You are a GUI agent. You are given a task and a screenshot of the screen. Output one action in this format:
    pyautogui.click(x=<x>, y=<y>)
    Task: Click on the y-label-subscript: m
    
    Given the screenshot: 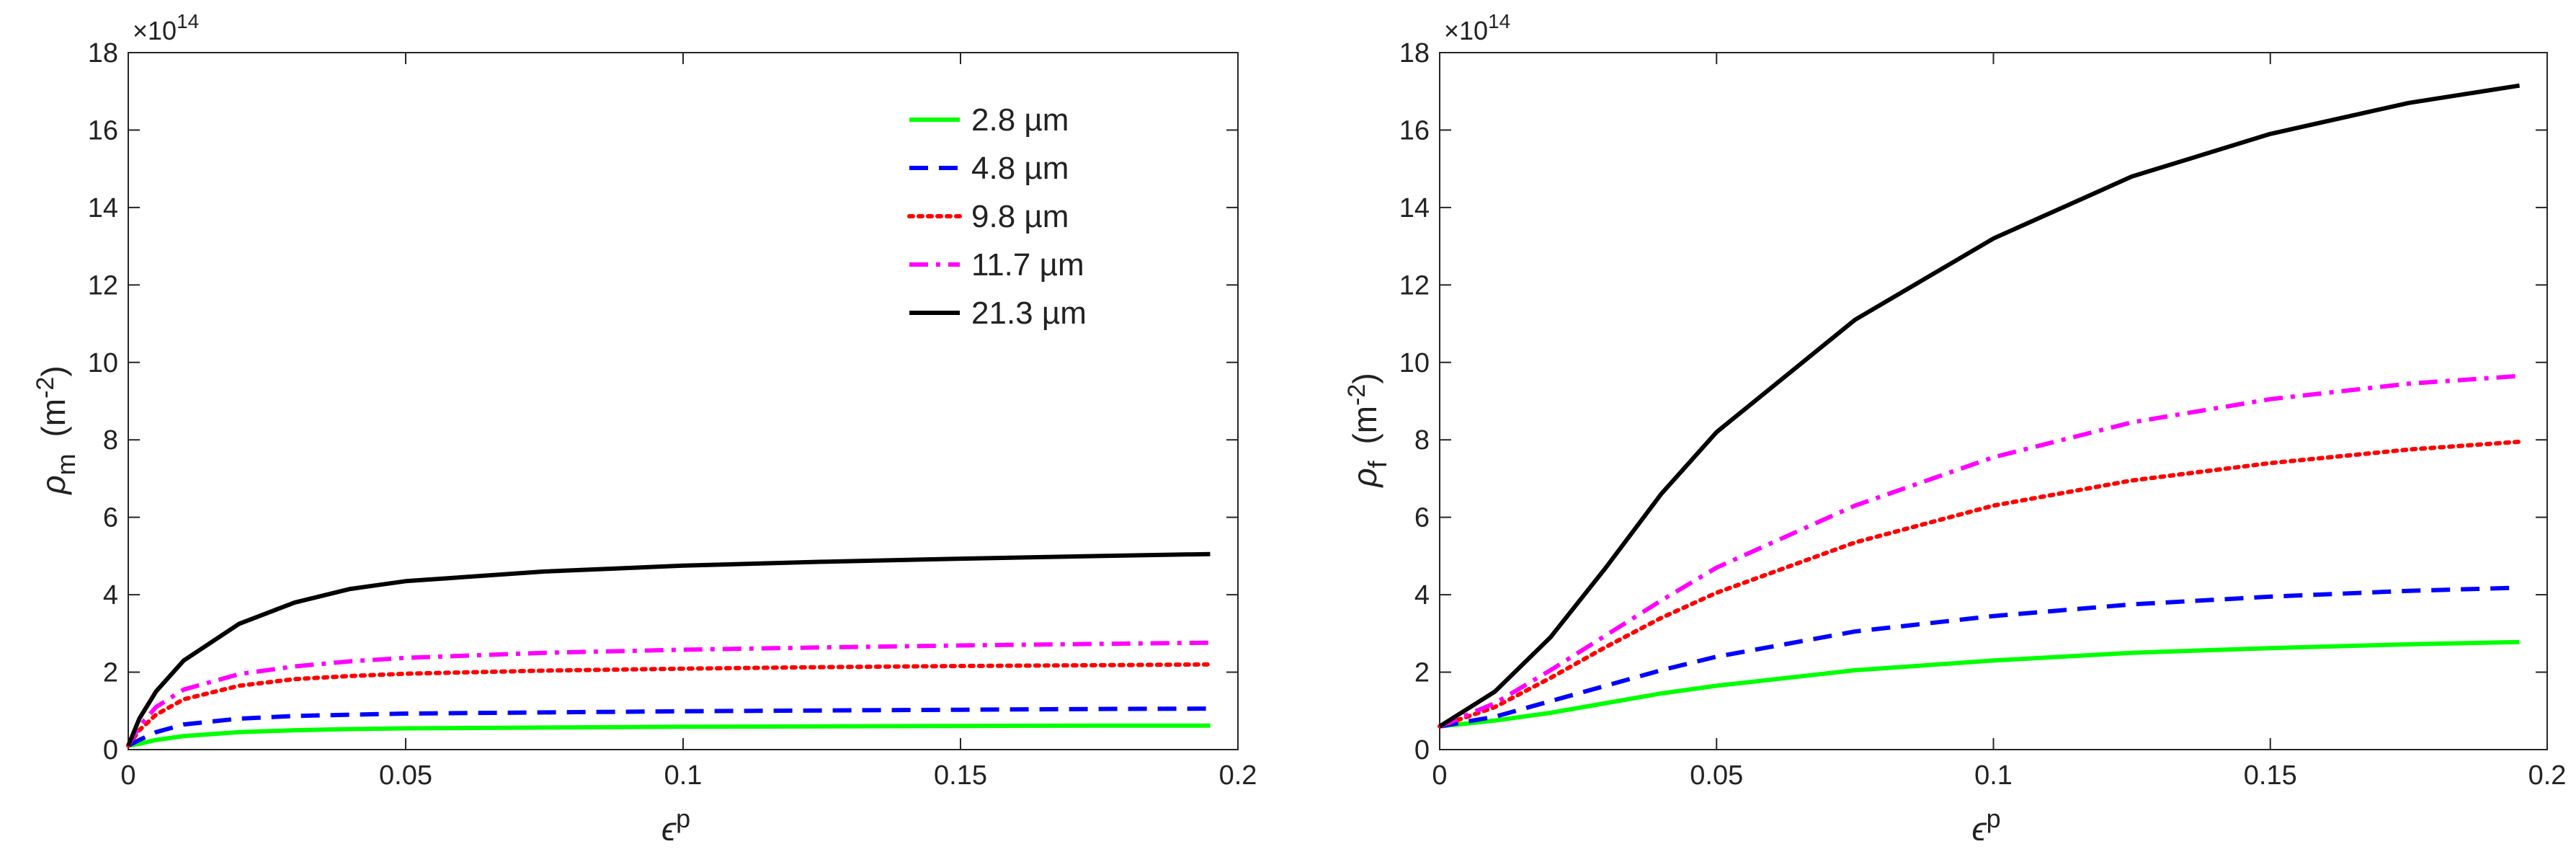 What is the action you would take?
    pyautogui.click(x=66, y=464)
    